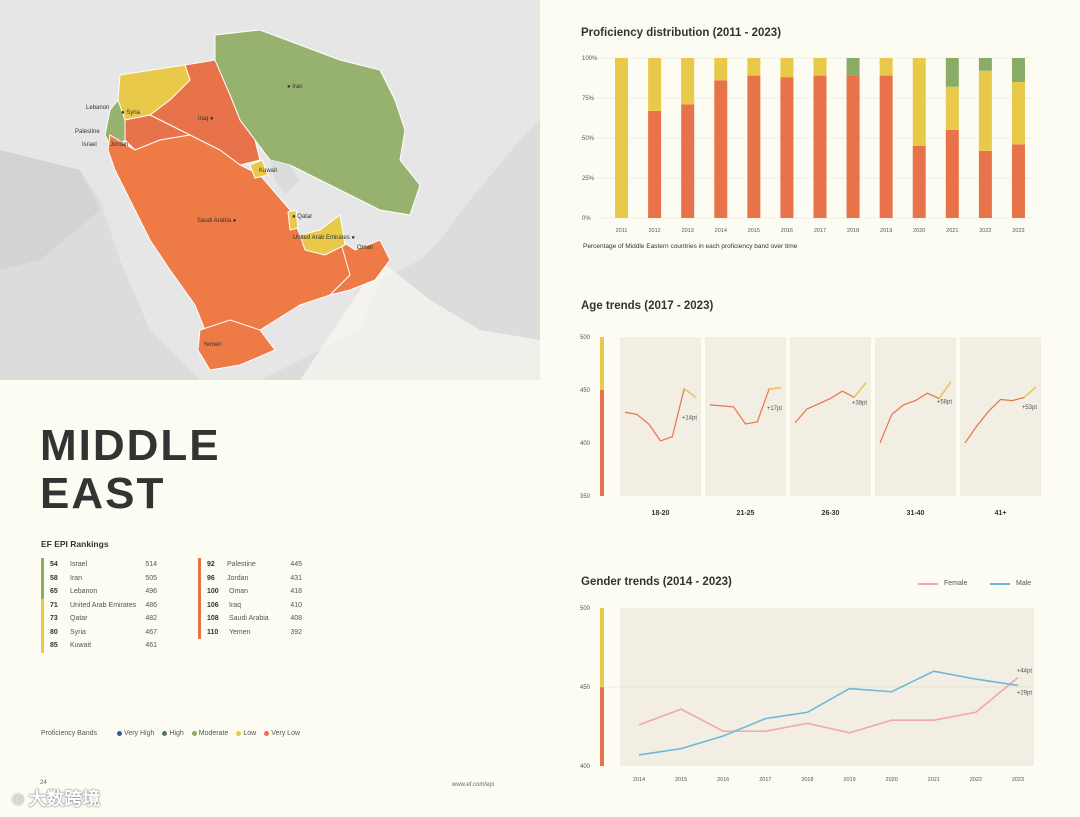  I want to click on band-legend-item: High, so click(173, 733).